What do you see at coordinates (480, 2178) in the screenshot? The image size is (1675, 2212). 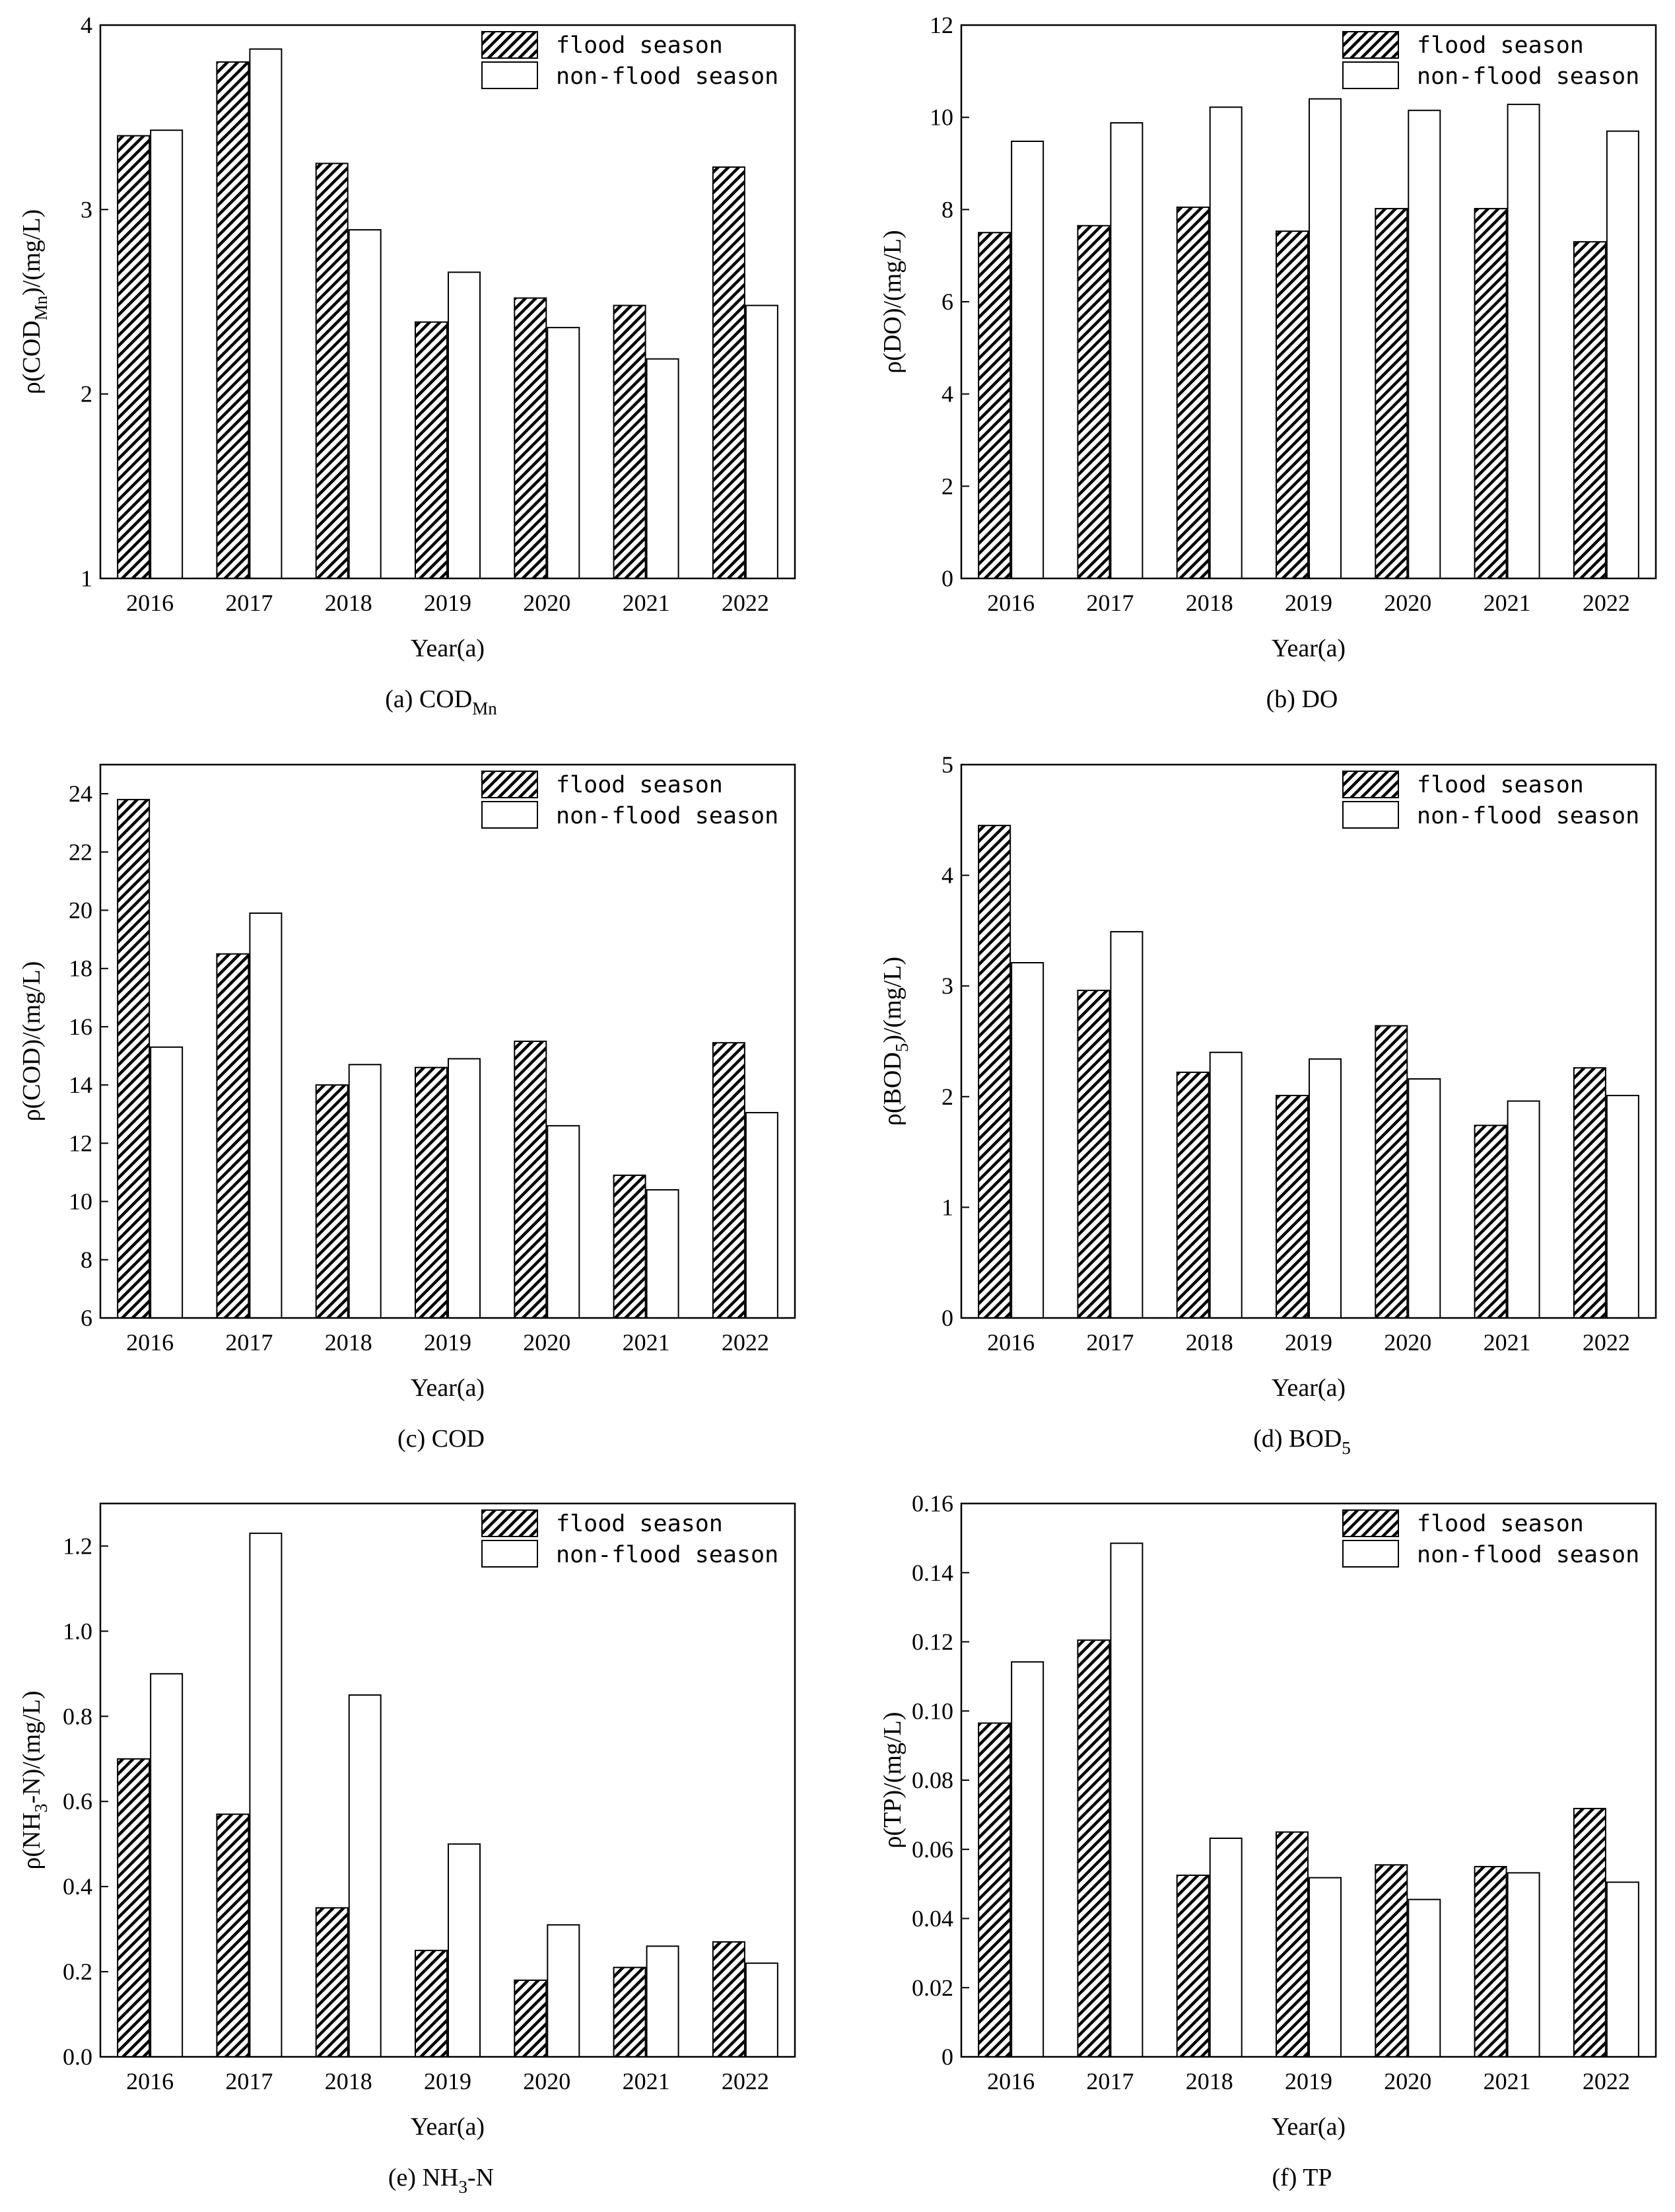 I see `panel-caption-part2: -N` at bounding box center [480, 2178].